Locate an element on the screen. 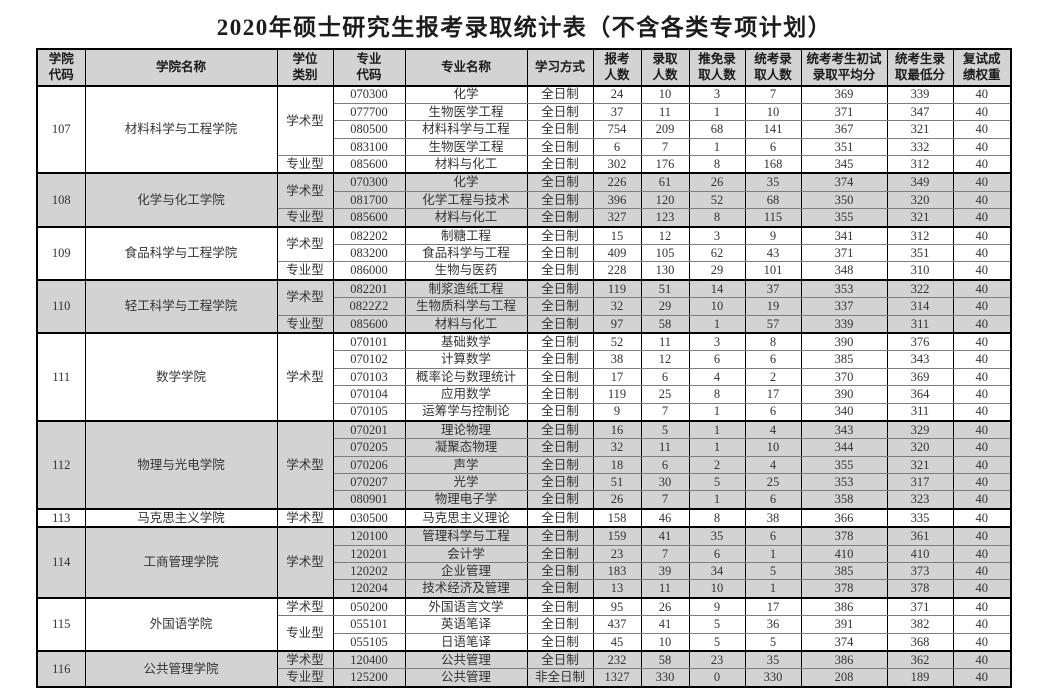  applied-count: 51 is located at coordinates (617, 482).